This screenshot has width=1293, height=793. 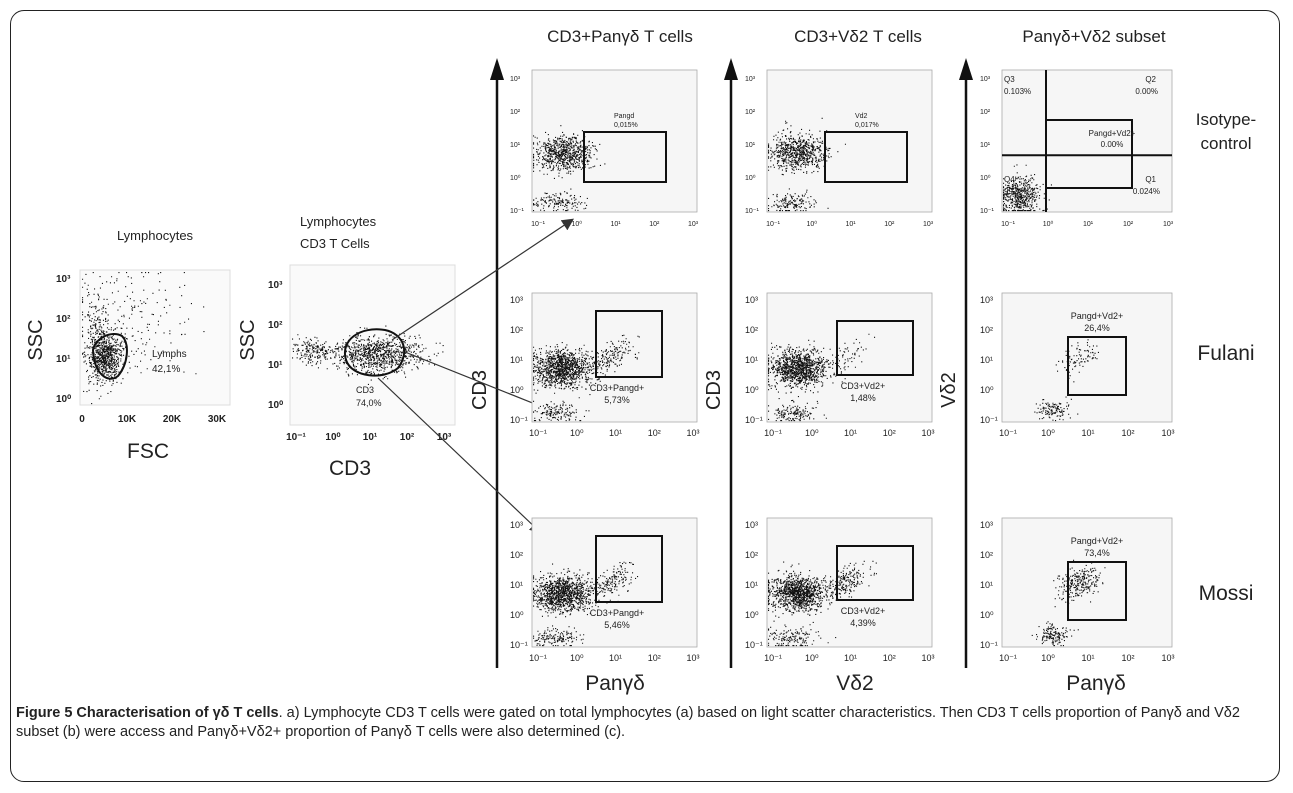 What do you see at coordinates (1093, 36) in the screenshot?
I see `header-subset: Panγδ+Vδ2 subset` at bounding box center [1093, 36].